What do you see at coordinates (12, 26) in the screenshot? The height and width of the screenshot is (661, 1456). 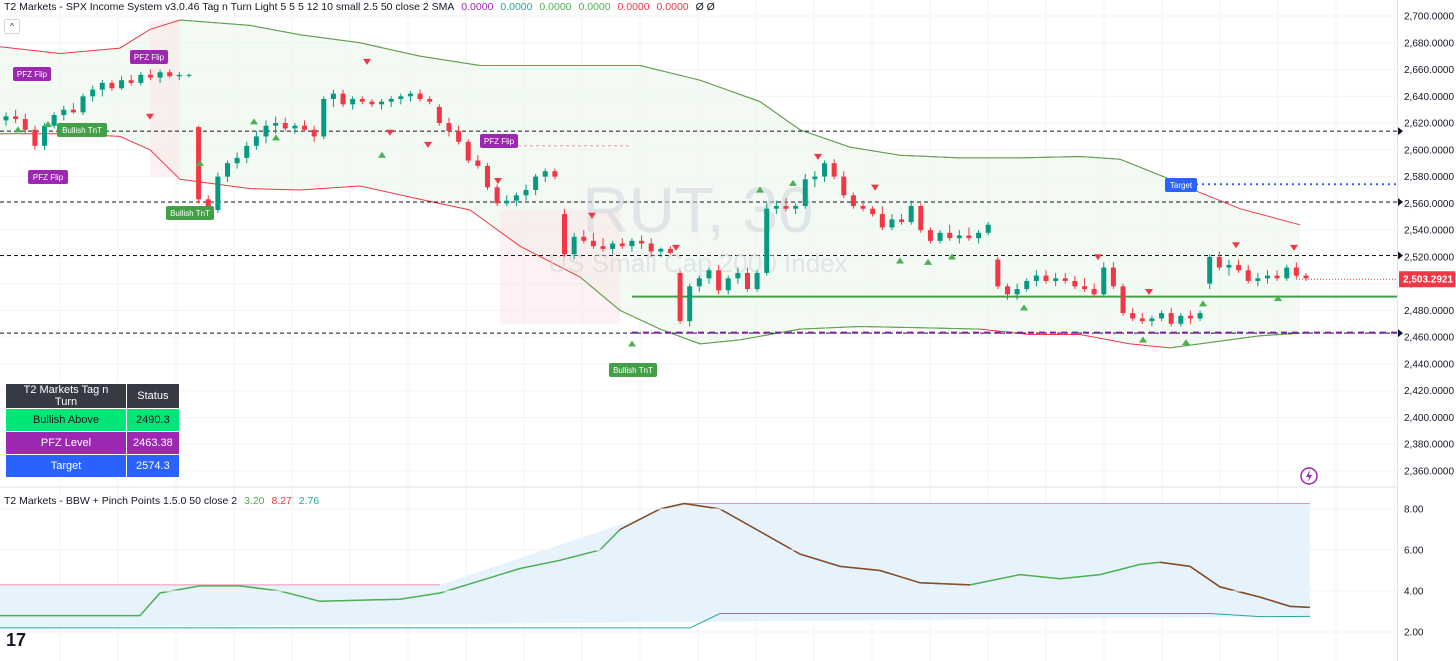 I see `collapse-legend-button: ^` at bounding box center [12, 26].